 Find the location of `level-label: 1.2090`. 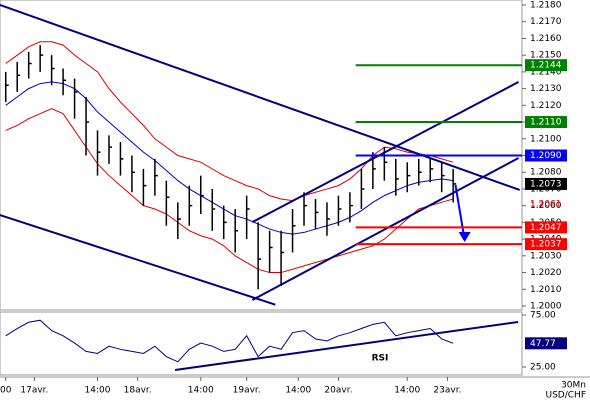

level-label: 1.2090 is located at coordinates (546, 156).